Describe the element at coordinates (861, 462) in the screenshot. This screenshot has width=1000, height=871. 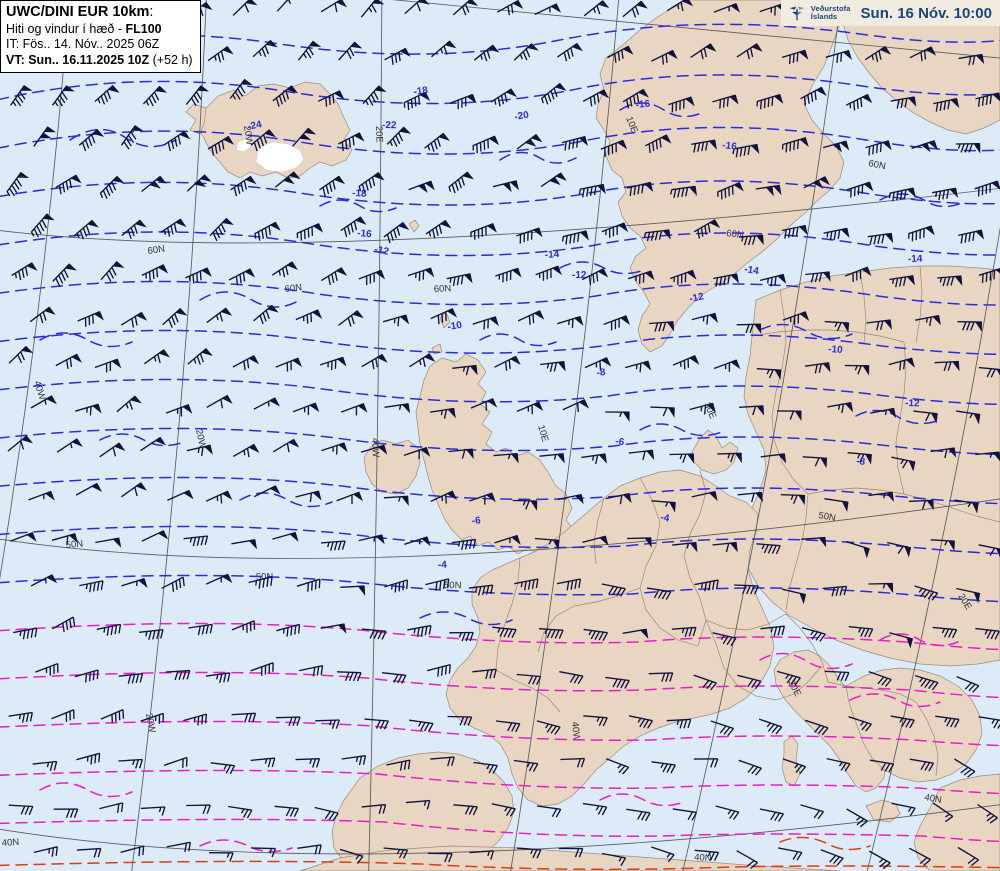
I see `isotherm-label: -8` at that location.